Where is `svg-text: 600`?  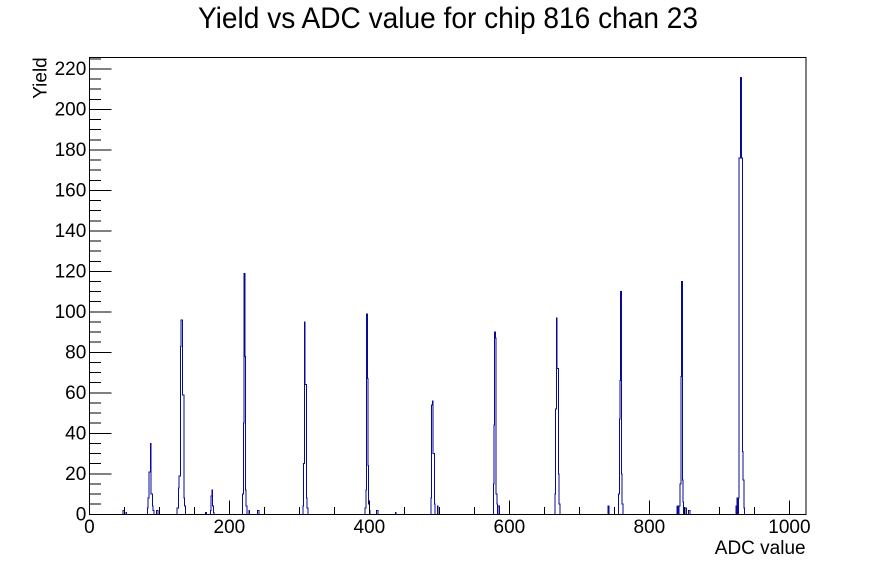
svg-text: 600 is located at coordinates (510, 527).